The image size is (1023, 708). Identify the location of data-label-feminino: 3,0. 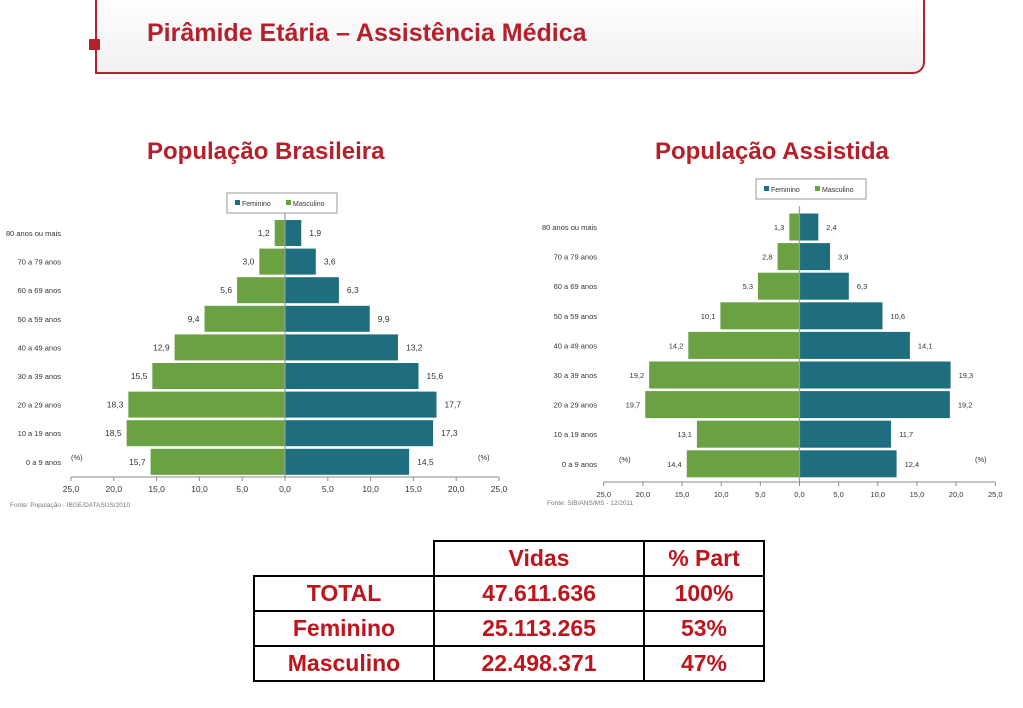
(248, 262).